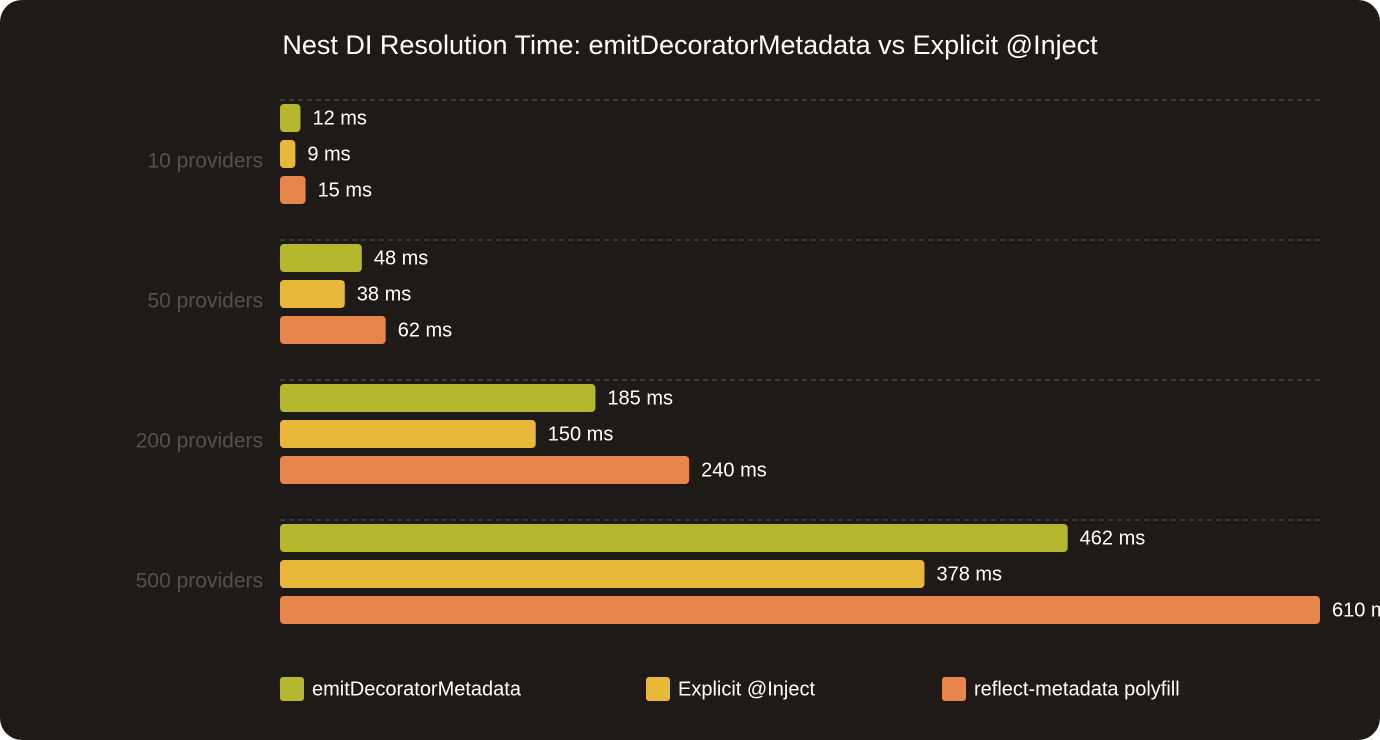  I want to click on legend-label: Explicit @Inject, so click(746, 689).